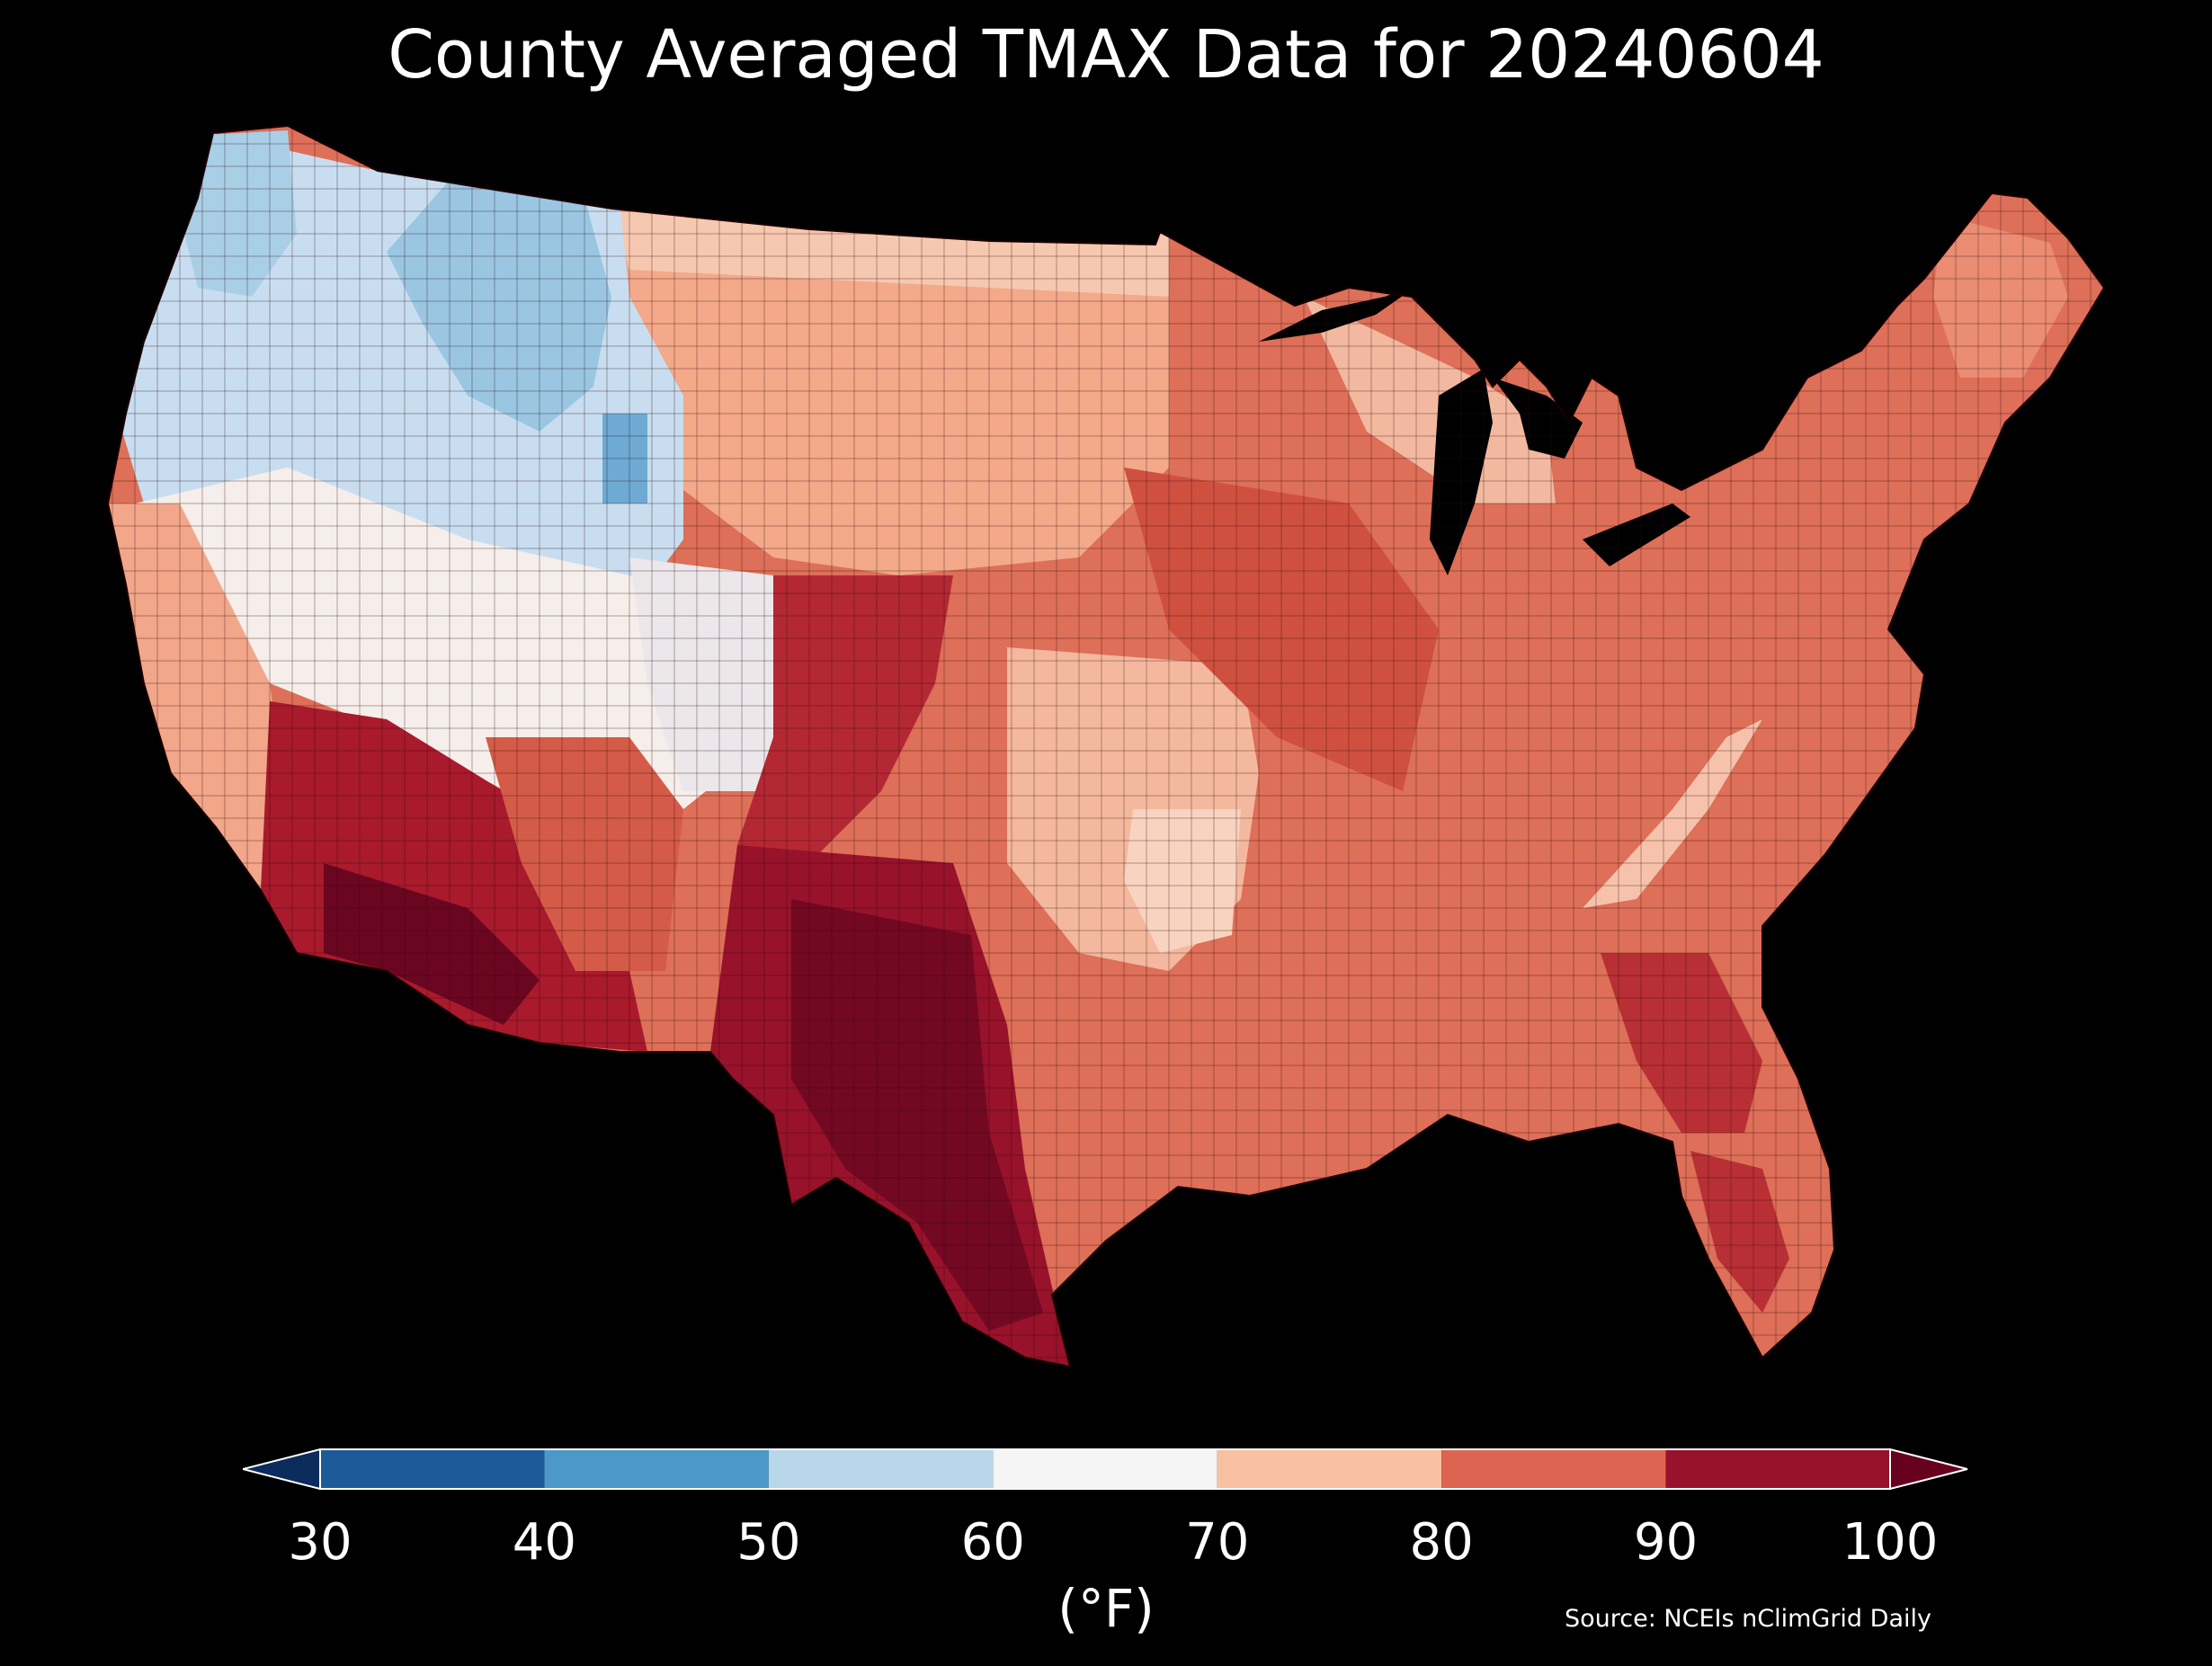 This screenshot has height=1666, width=2212. Describe the element at coordinates (1748, 1619) in the screenshot. I see `source-credit: Source: NCEIs nClimGrid Daily` at that location.